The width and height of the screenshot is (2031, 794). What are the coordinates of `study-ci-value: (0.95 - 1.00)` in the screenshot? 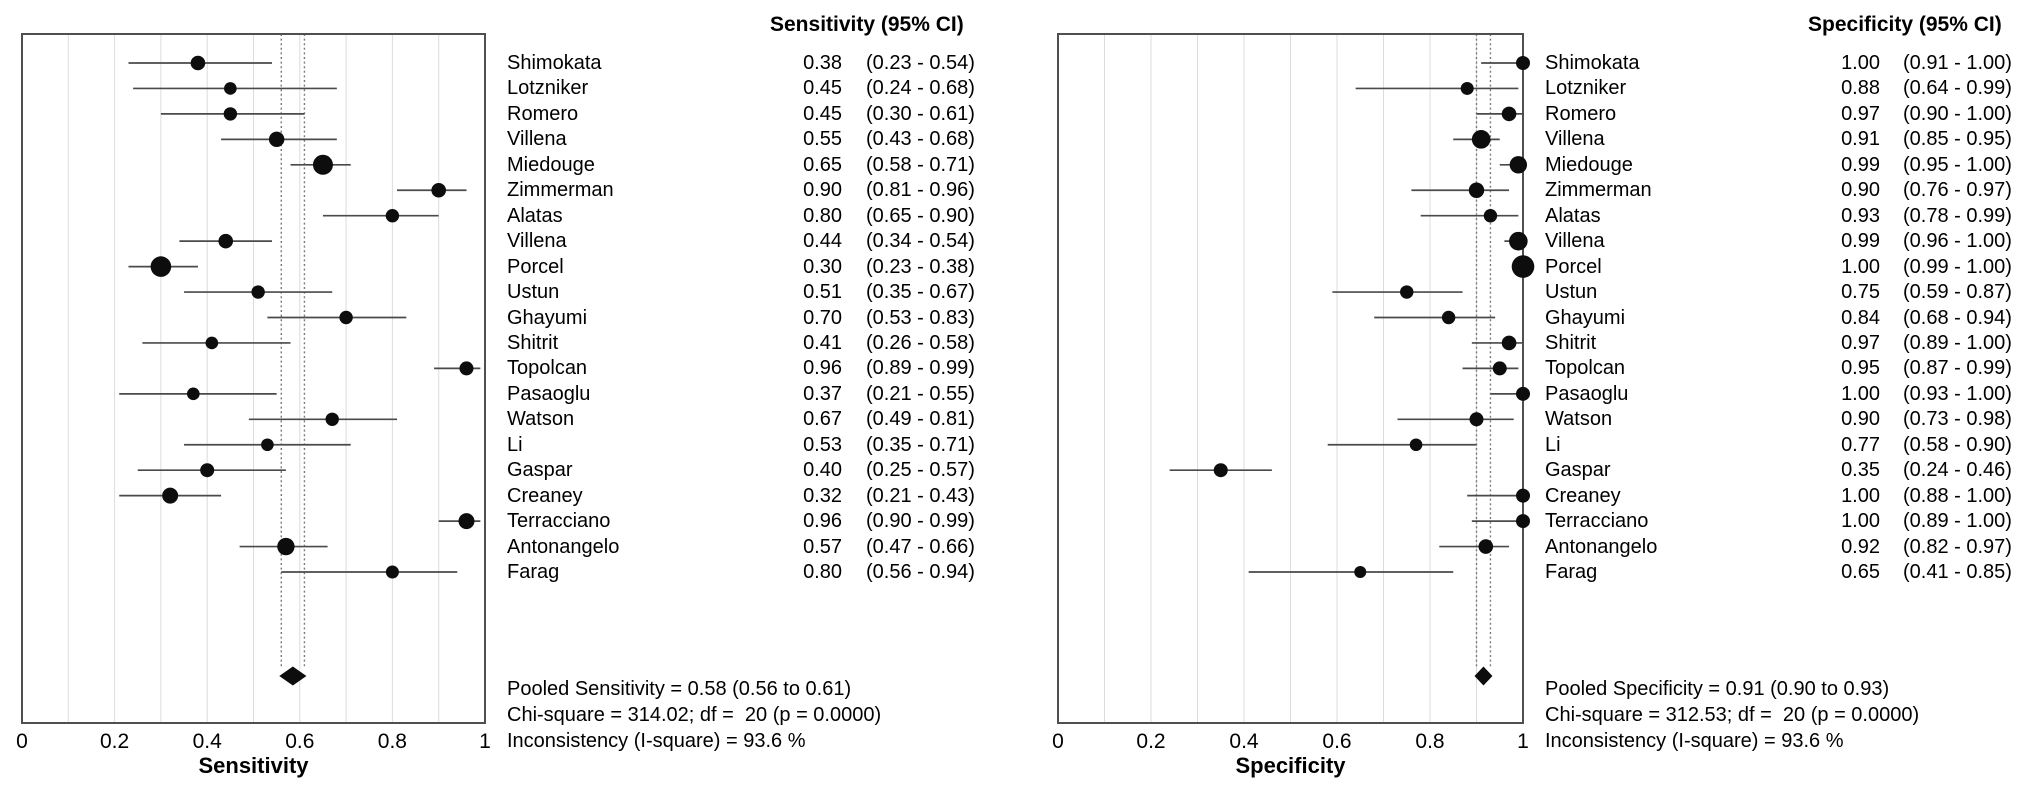 It's located at (1957, 164).